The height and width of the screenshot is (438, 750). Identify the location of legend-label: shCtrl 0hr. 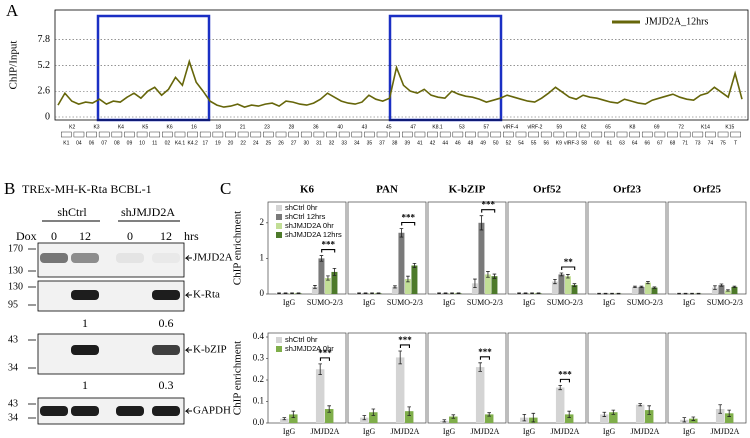
(301, 207).